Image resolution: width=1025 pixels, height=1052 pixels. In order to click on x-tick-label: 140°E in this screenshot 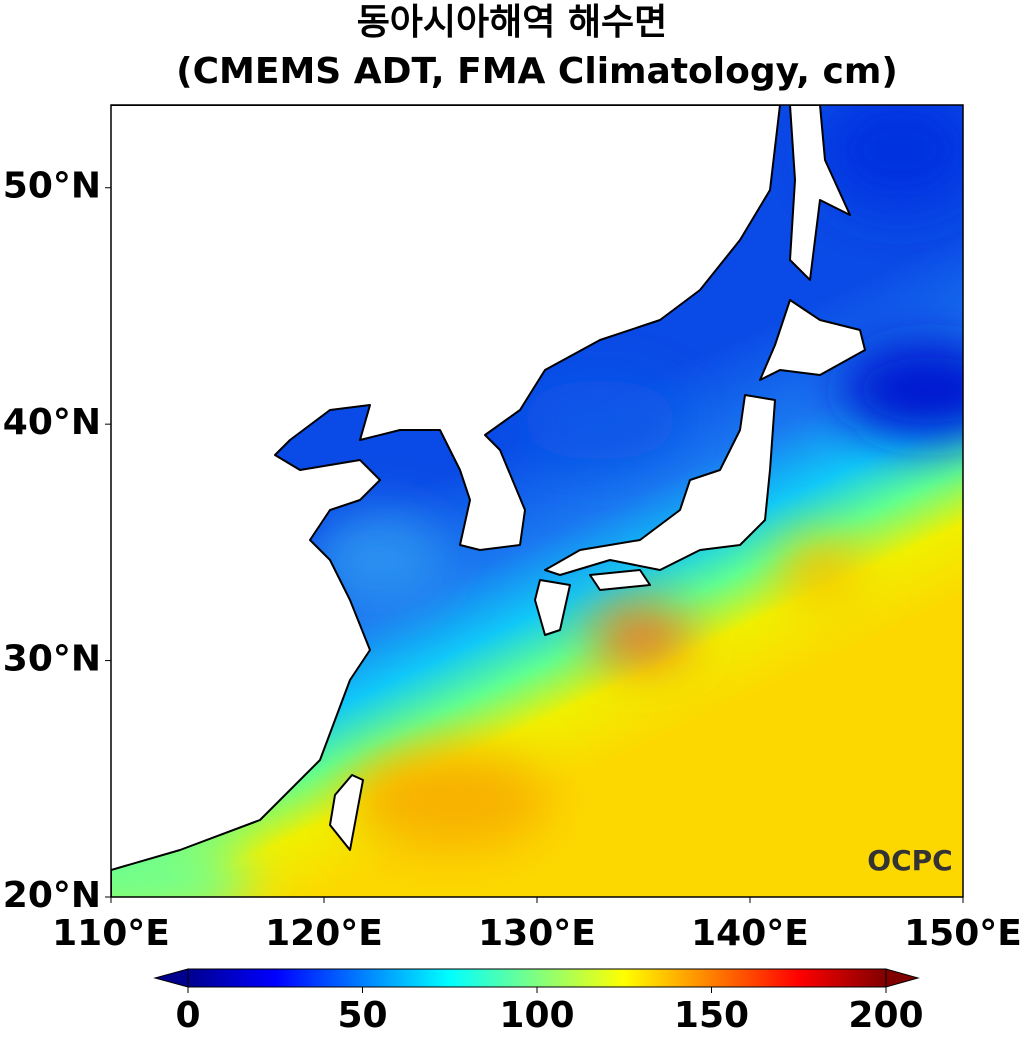, I will do `click(750, 933)`.